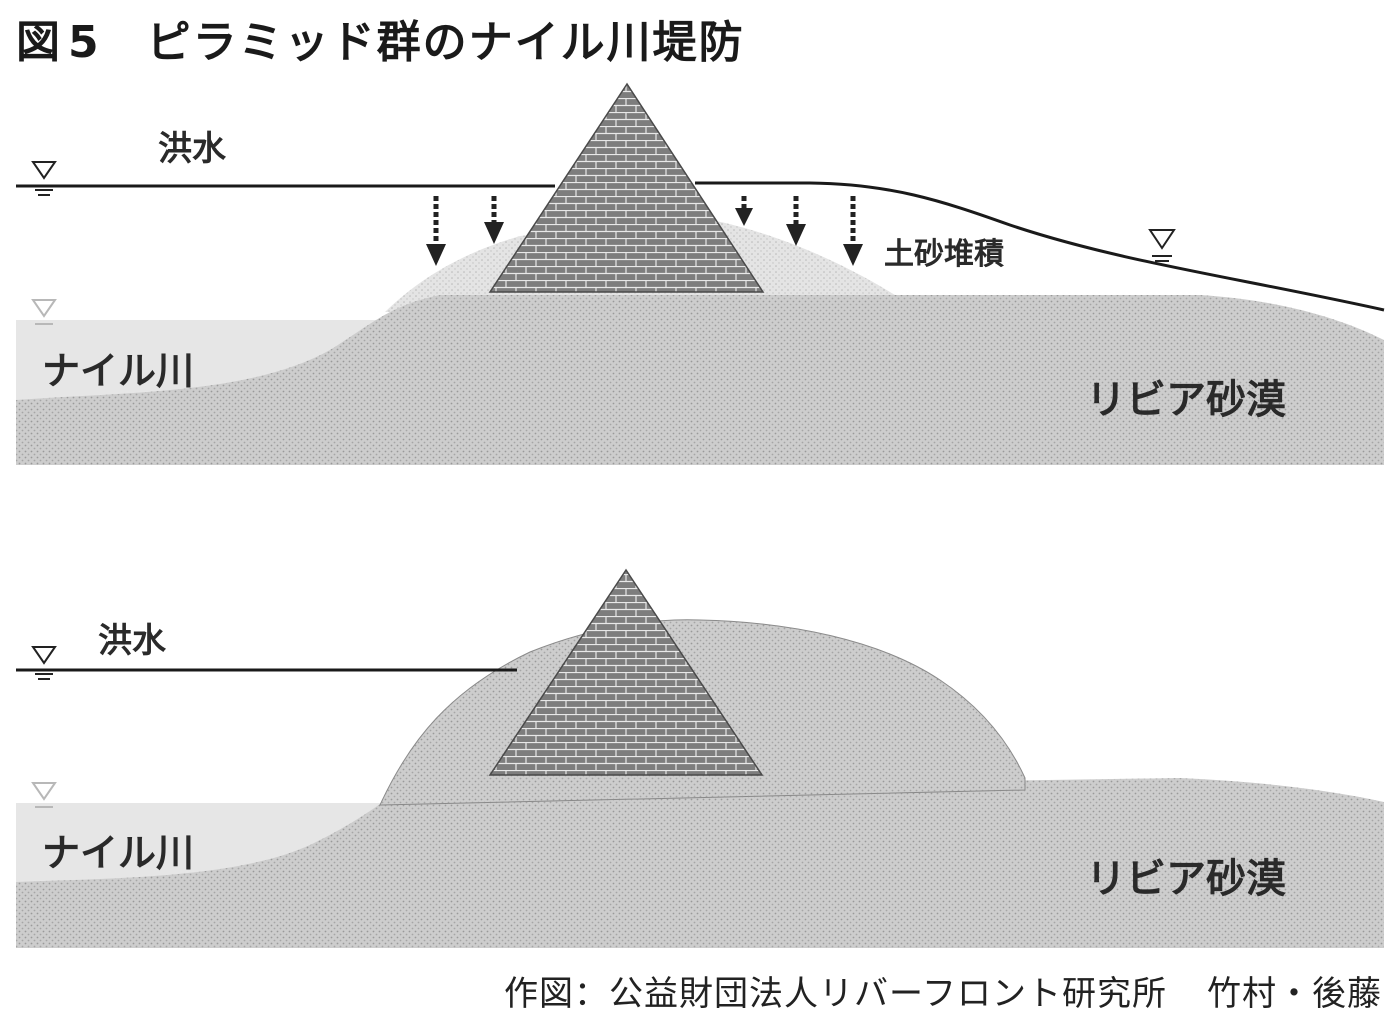  What do you see at coordinates (944, 254) in the screenshot?
I see `top-sediment-label: 土砂堆積` at bounding box center [944, 254].